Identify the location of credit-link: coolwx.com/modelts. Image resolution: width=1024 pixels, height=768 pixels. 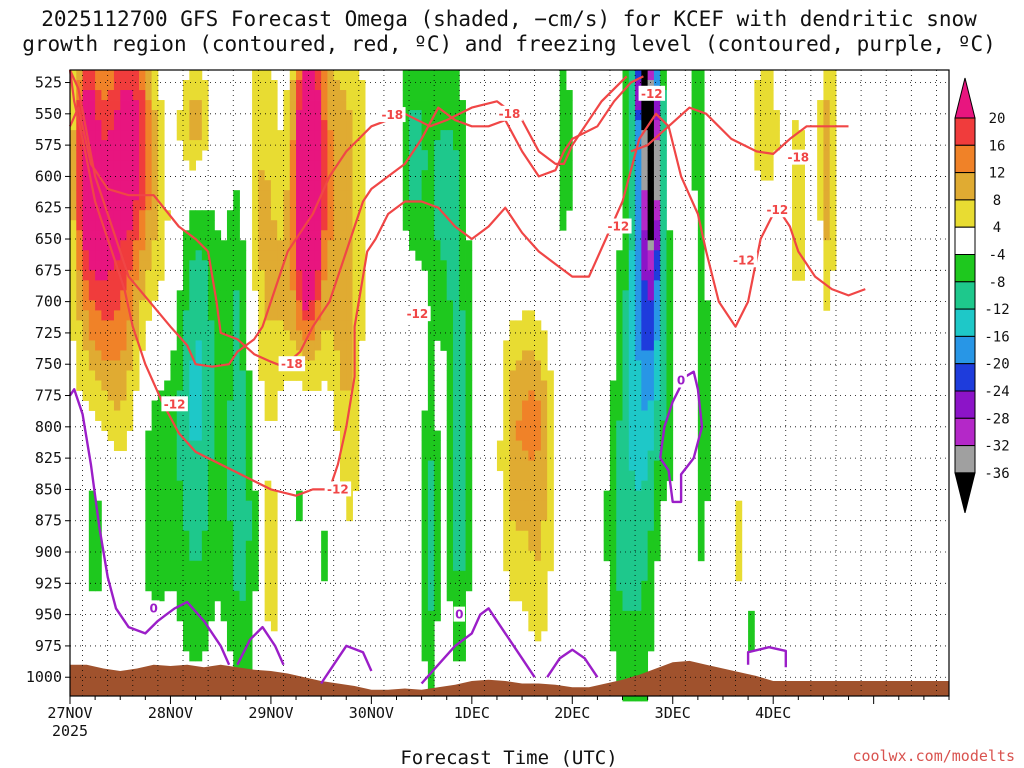
(933, 756).